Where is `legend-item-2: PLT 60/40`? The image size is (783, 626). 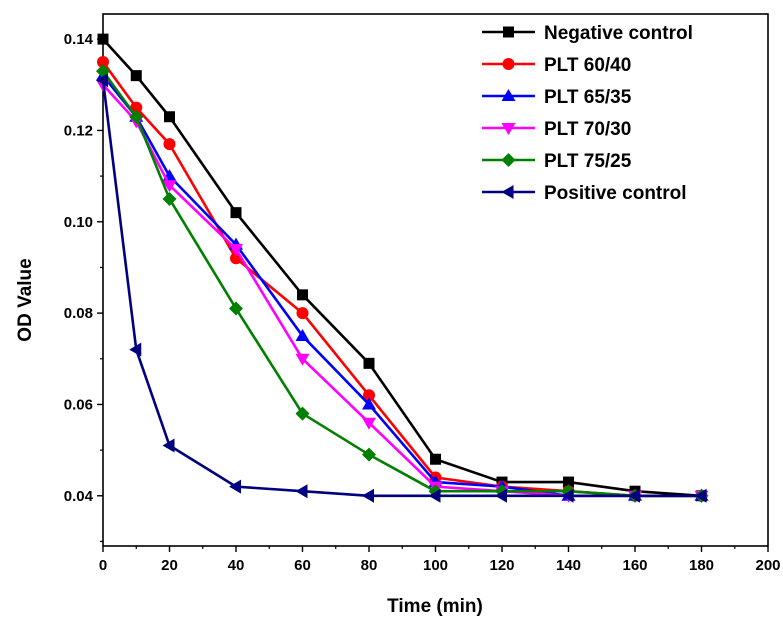
legend-item-2: PLT 60/40 is located at coordinates (556, 65).